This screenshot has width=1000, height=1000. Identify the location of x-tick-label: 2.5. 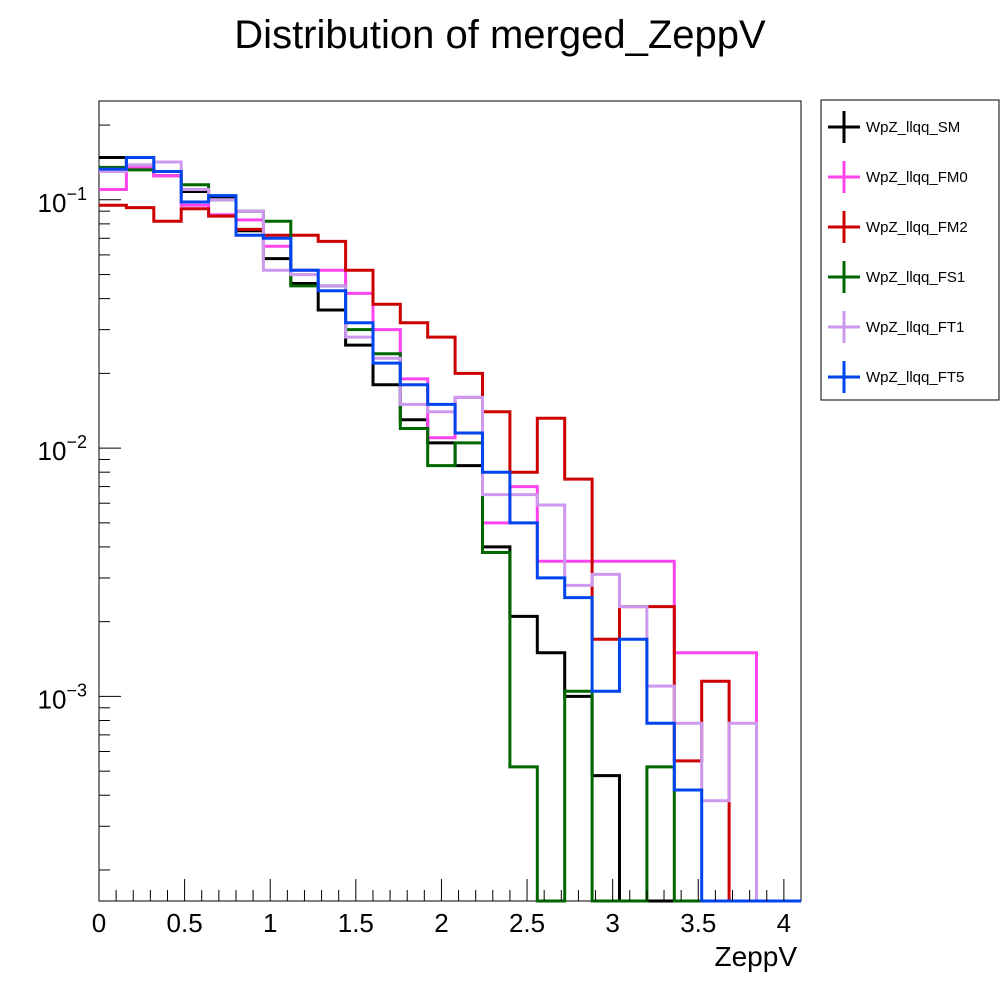
(527, 923).